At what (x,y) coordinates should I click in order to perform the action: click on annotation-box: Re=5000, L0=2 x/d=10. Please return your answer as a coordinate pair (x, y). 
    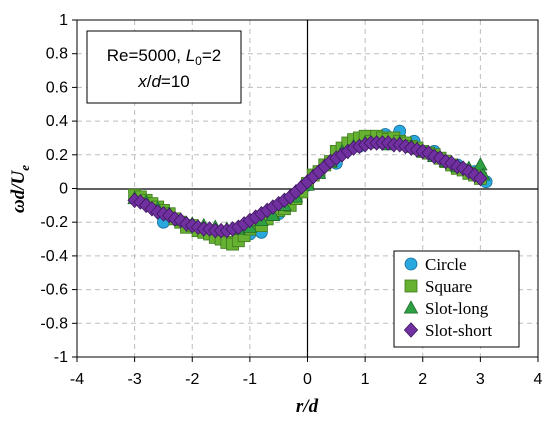
    Looking at the image, I should click on (164, 67).